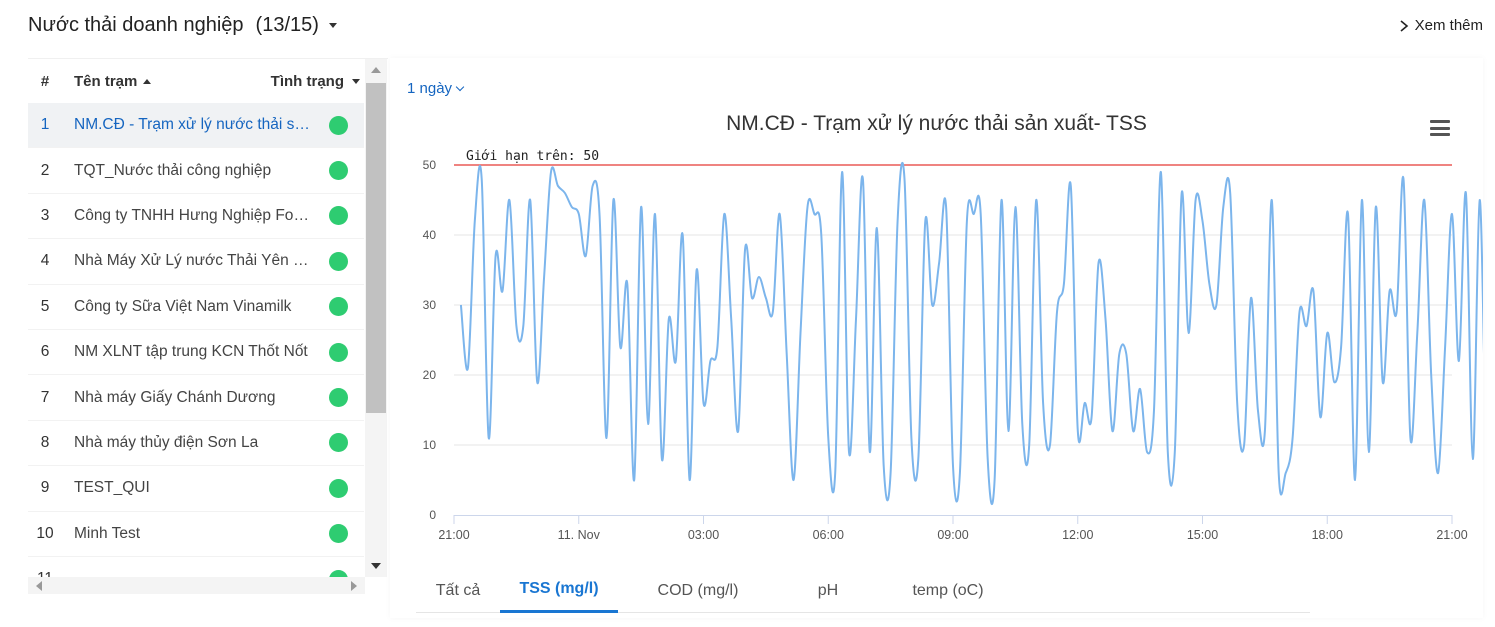  Describe the element at coordinates (45, 170) in the screenshot. I see `station-num: 2` at that location.